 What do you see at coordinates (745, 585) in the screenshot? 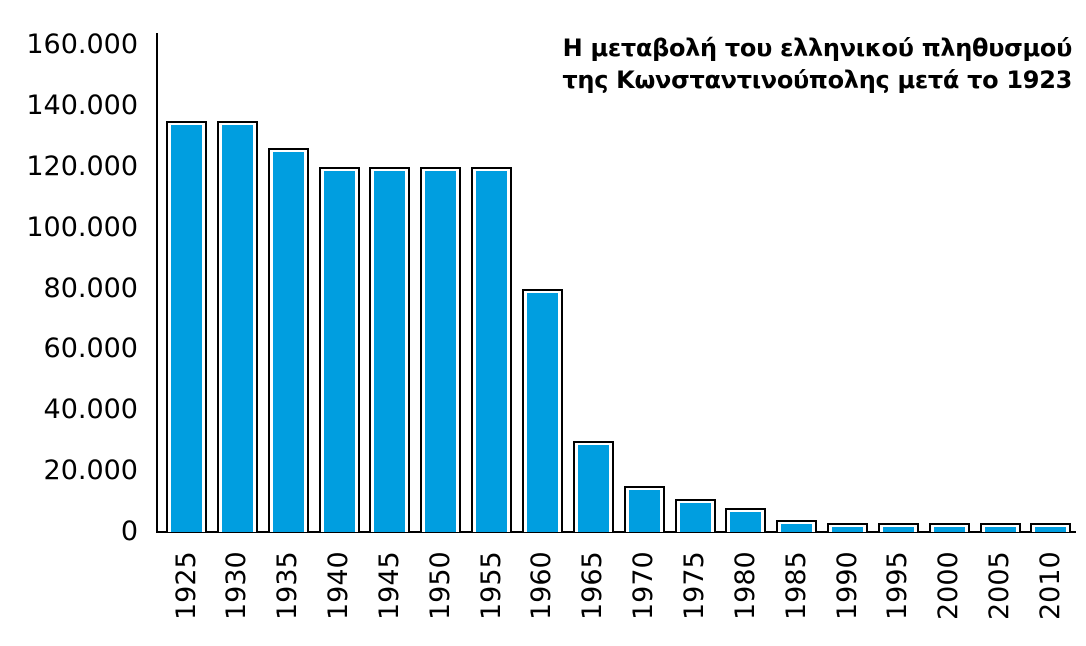
I see `x-tick-label-text: 1980` at bounding box center [745, 585].